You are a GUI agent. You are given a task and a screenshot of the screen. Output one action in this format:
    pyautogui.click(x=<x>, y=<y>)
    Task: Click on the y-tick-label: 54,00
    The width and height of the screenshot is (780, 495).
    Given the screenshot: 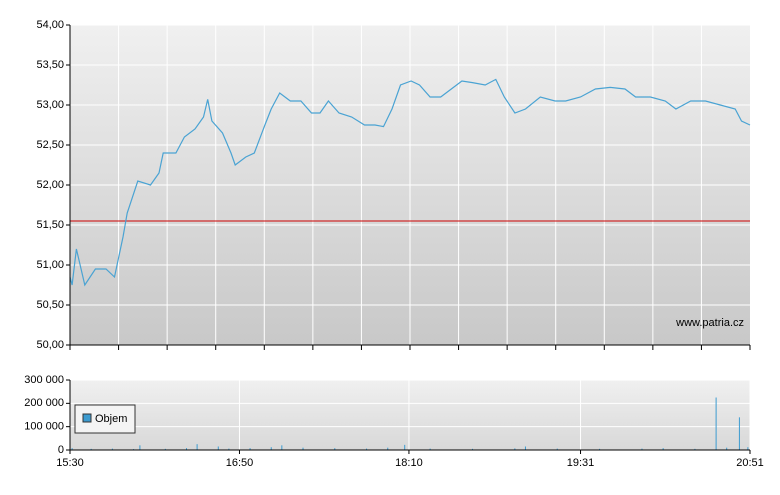 What is the action you would take?
    pyautogui.click(x=50, y=25)
    